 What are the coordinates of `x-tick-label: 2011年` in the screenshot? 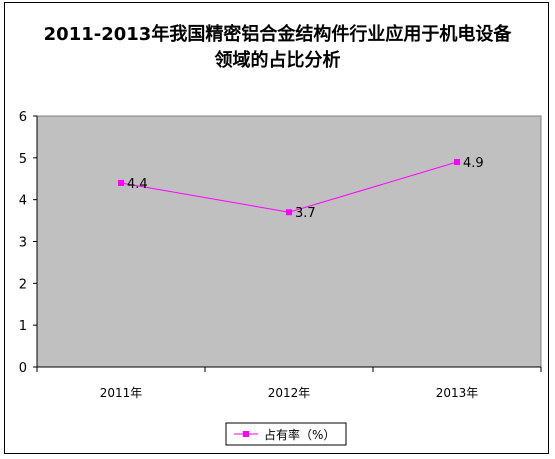 It's located at (121, 393).